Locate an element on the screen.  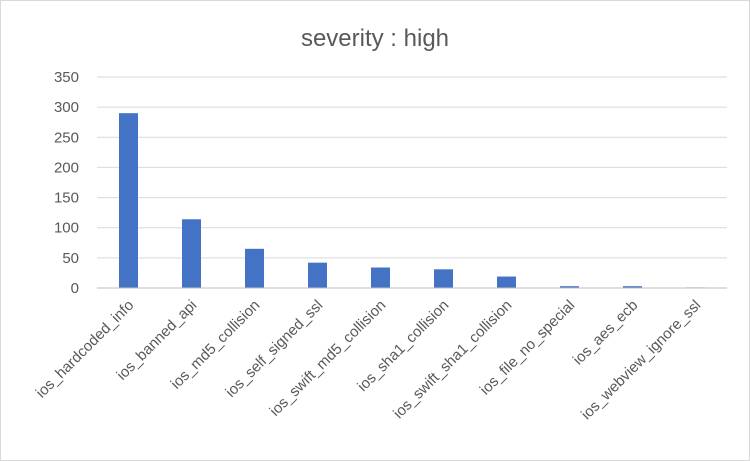
y-tick-label: 50 is located at coordinates (70, 258).